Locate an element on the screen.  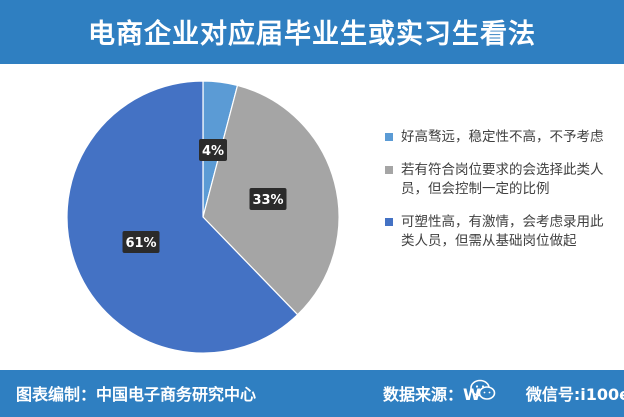
data-label: 33% is located at coordinates (267, 200).